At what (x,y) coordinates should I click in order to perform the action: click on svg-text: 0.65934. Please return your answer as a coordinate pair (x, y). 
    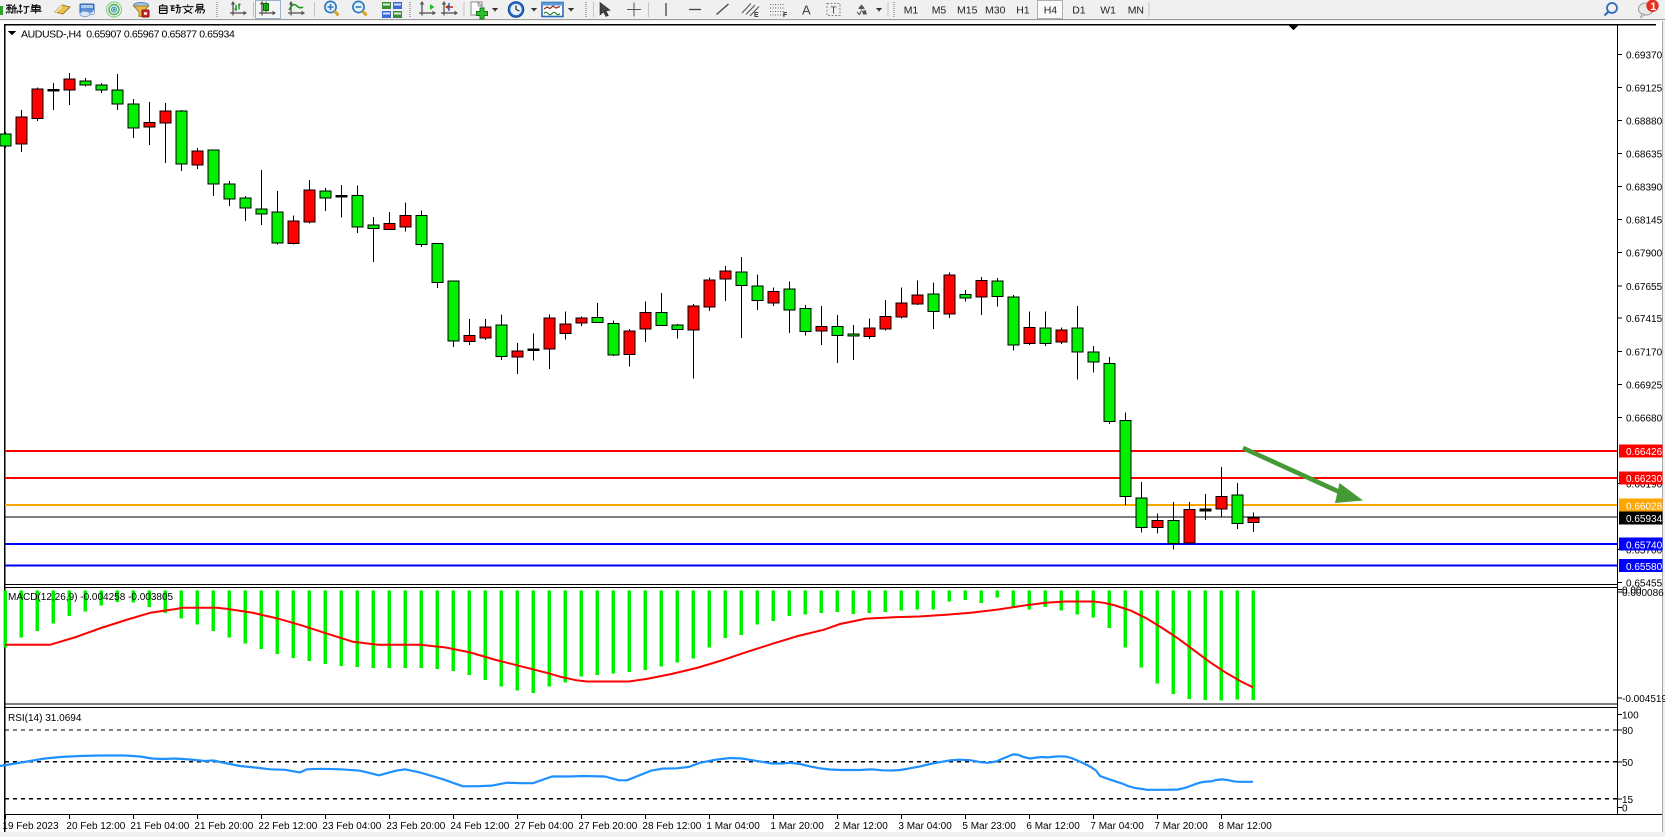
    Looking at the image, I should click on (1644, 519).